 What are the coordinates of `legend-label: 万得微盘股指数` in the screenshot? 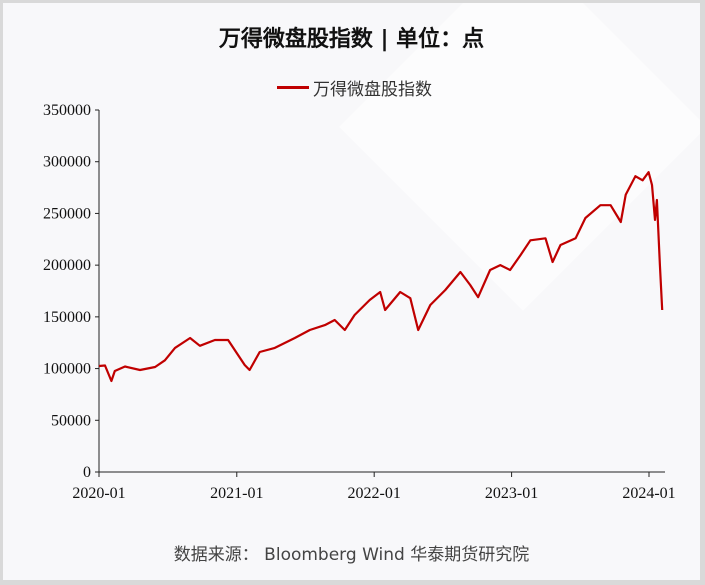 It's located at (372, 90).